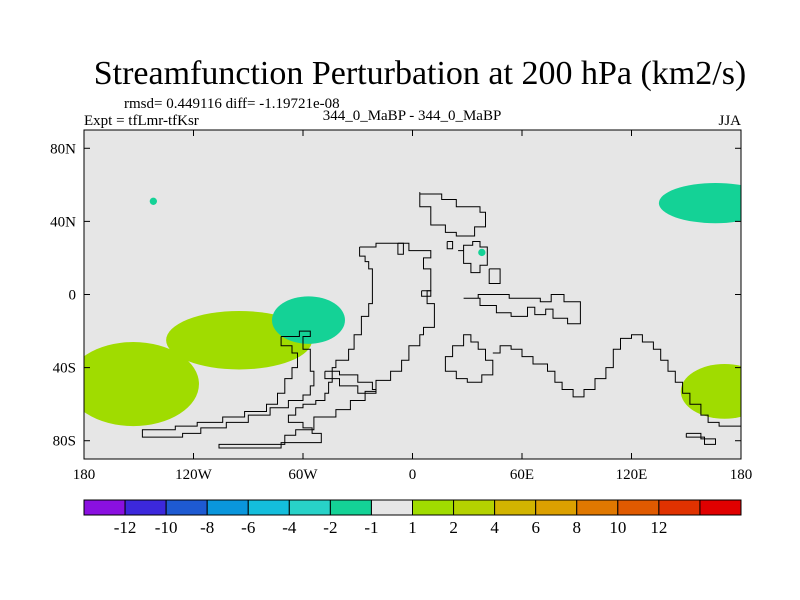  What do you see at coordinates (413, 475) in the screenshot?
I see `x-tick-label: 0` at bounding box center [413, 475].